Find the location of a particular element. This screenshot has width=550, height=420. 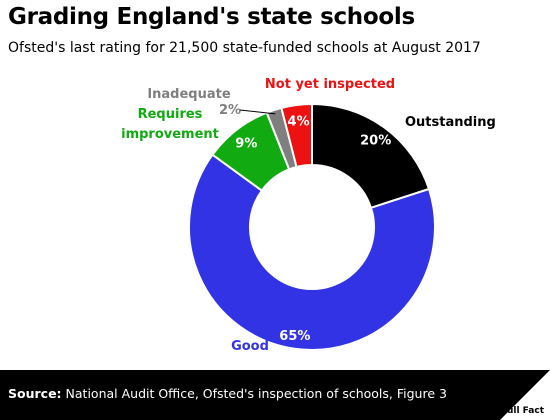

slice-not-yet-inspected is located at coordinates (296, 135).